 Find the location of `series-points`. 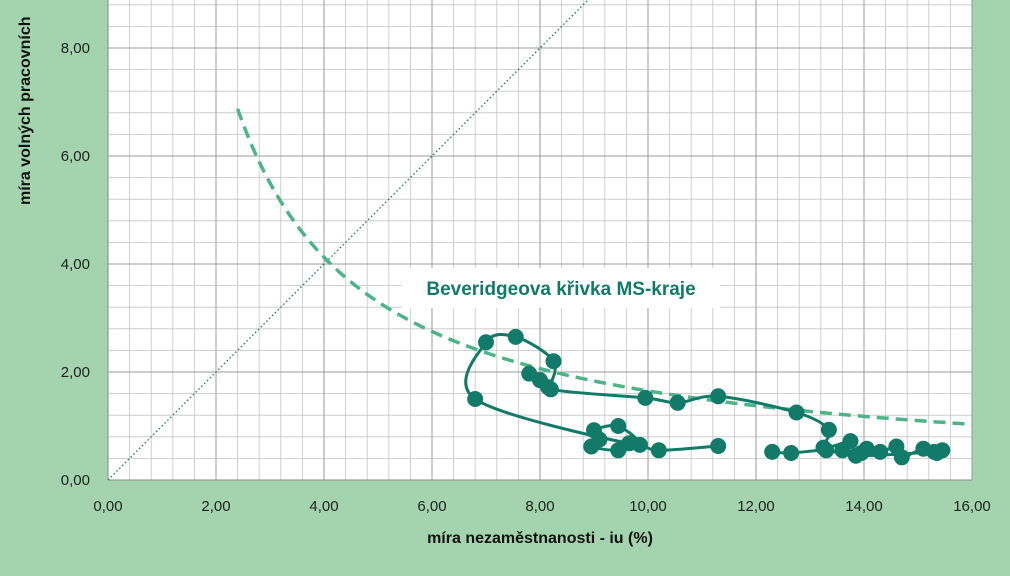

series-points is located at coordinates (709, 397).